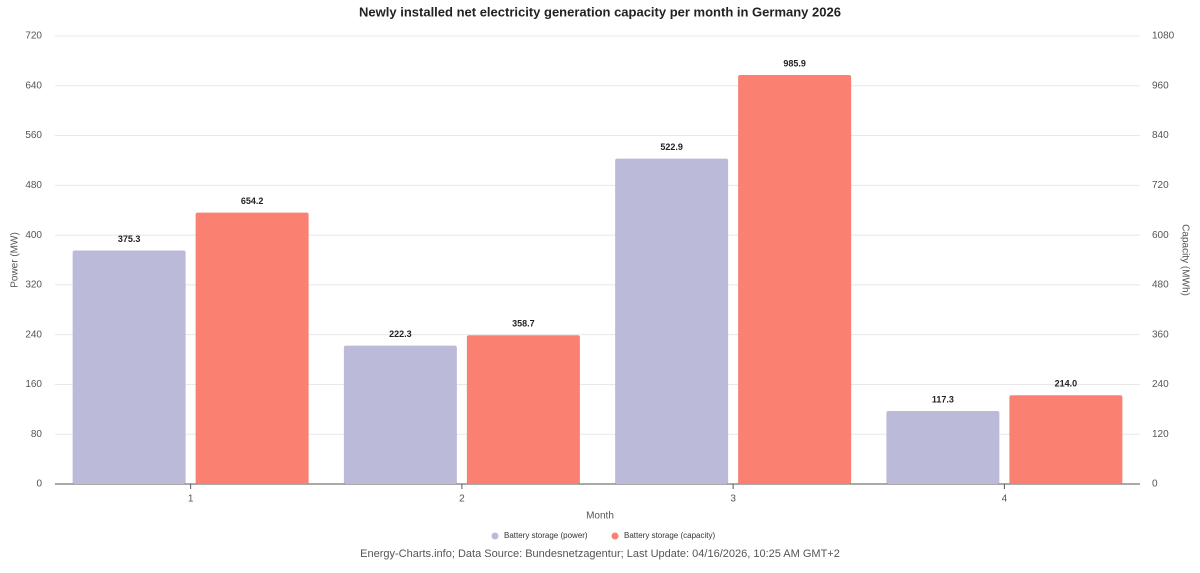  What do you see at coordinates (523, 324) in the screenshot?
I see `value-label: 358.7` at bounding box center [523, 324].